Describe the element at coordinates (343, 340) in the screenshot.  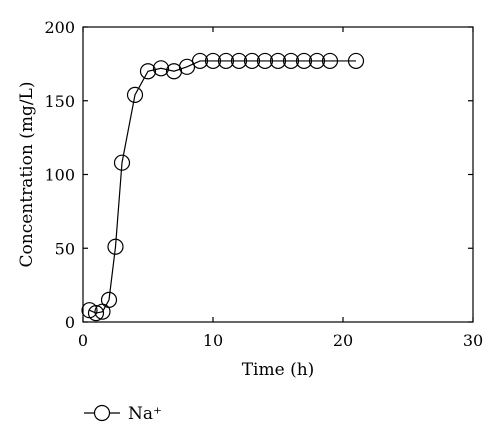
I see `x-tick-label: 20` at that location.